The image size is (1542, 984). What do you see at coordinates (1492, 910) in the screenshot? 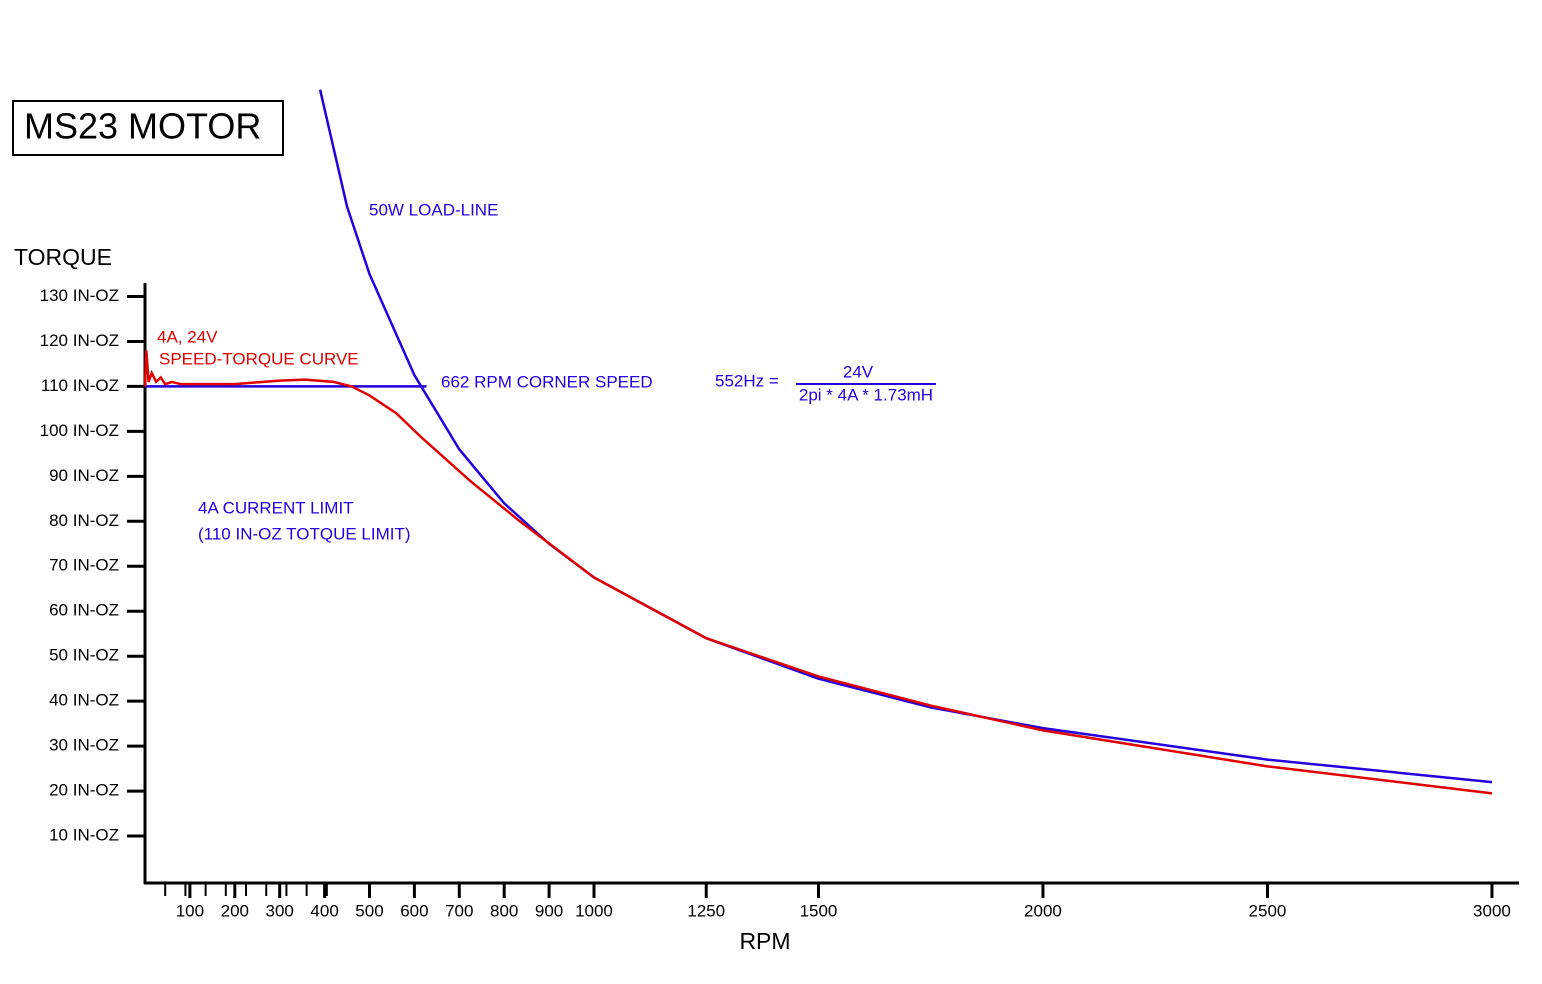
I see `x-tick-label: 3000` at bounding box center [1492, 910].